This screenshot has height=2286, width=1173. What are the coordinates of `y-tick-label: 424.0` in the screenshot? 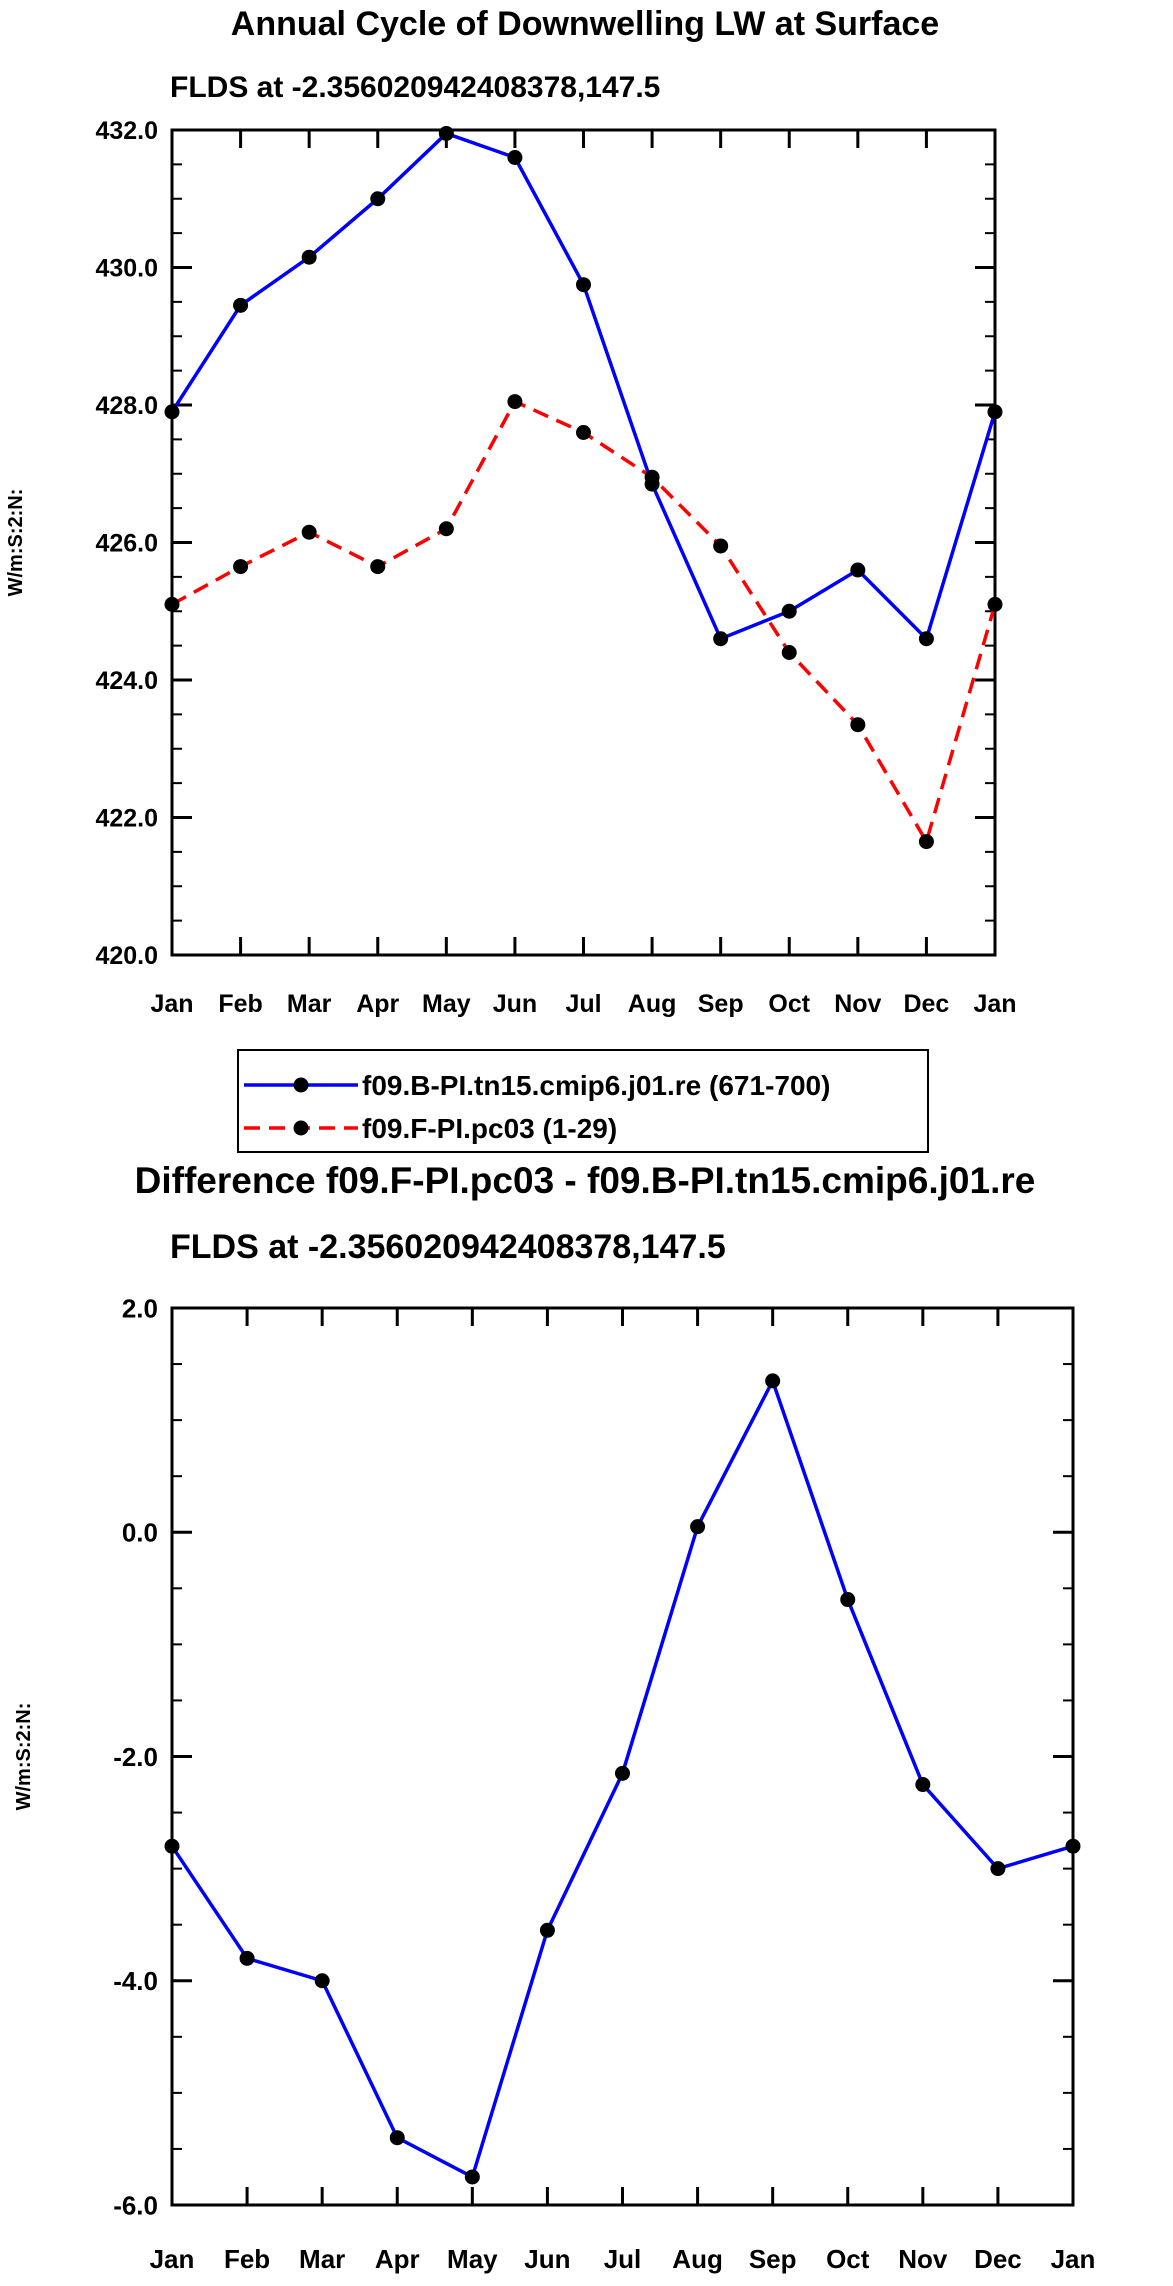 It's located at (126, 681).